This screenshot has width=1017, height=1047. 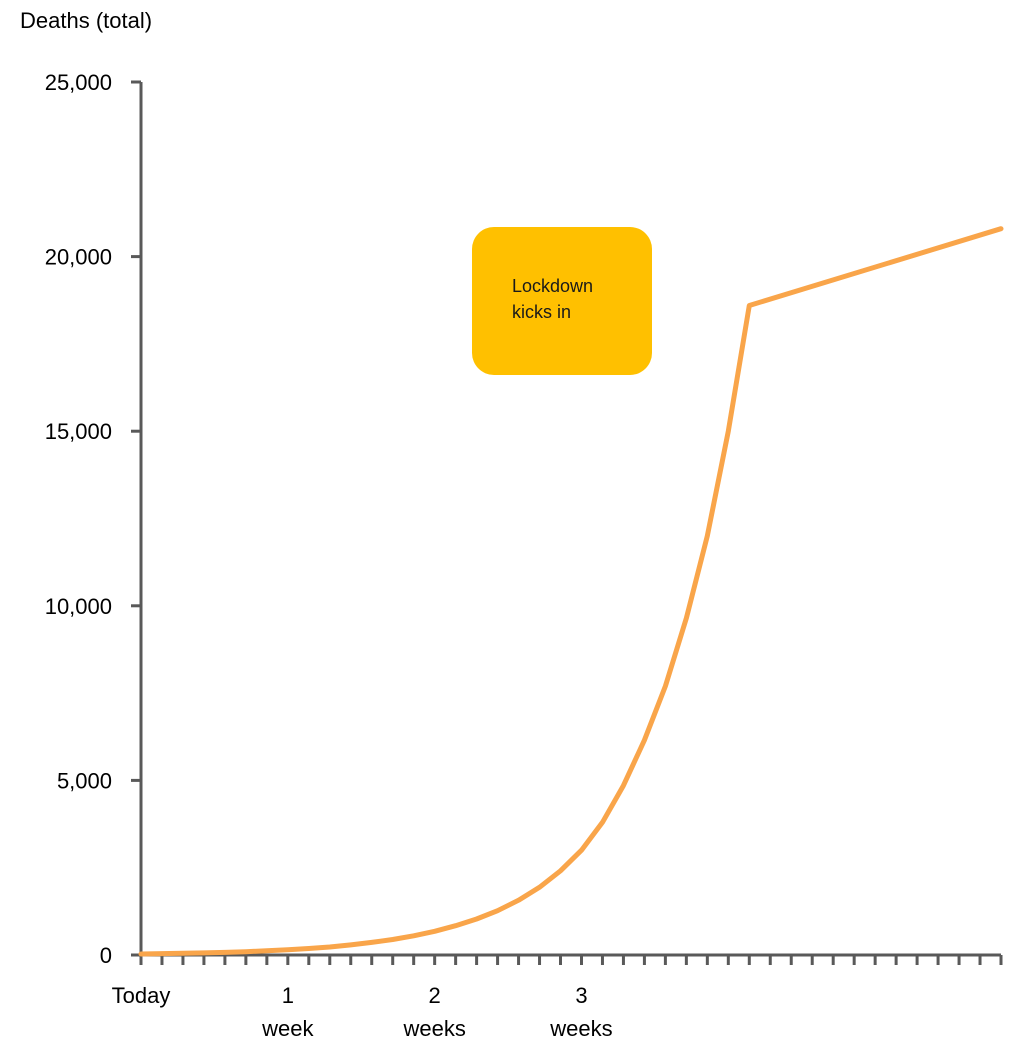 What do you see at coordinates (553, 286) in the screenshot?
I see `annotation-line-1: Lockdown` at bounding box center [553, 286].